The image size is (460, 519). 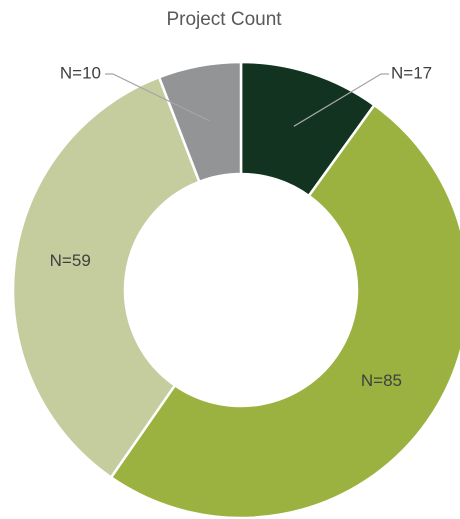 I want to click on data-label: N=10, so click(x=80, y=72).